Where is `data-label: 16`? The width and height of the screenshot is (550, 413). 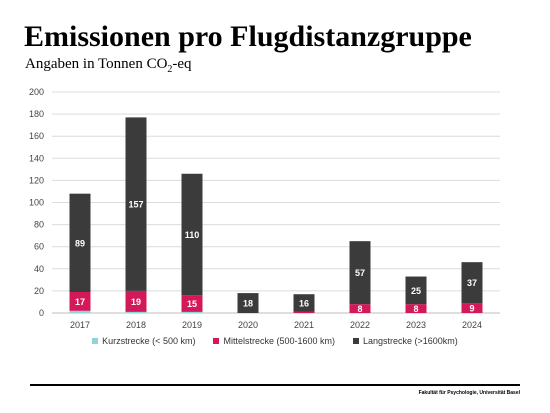
data-label: 16 is located at coordinates (304, 304).